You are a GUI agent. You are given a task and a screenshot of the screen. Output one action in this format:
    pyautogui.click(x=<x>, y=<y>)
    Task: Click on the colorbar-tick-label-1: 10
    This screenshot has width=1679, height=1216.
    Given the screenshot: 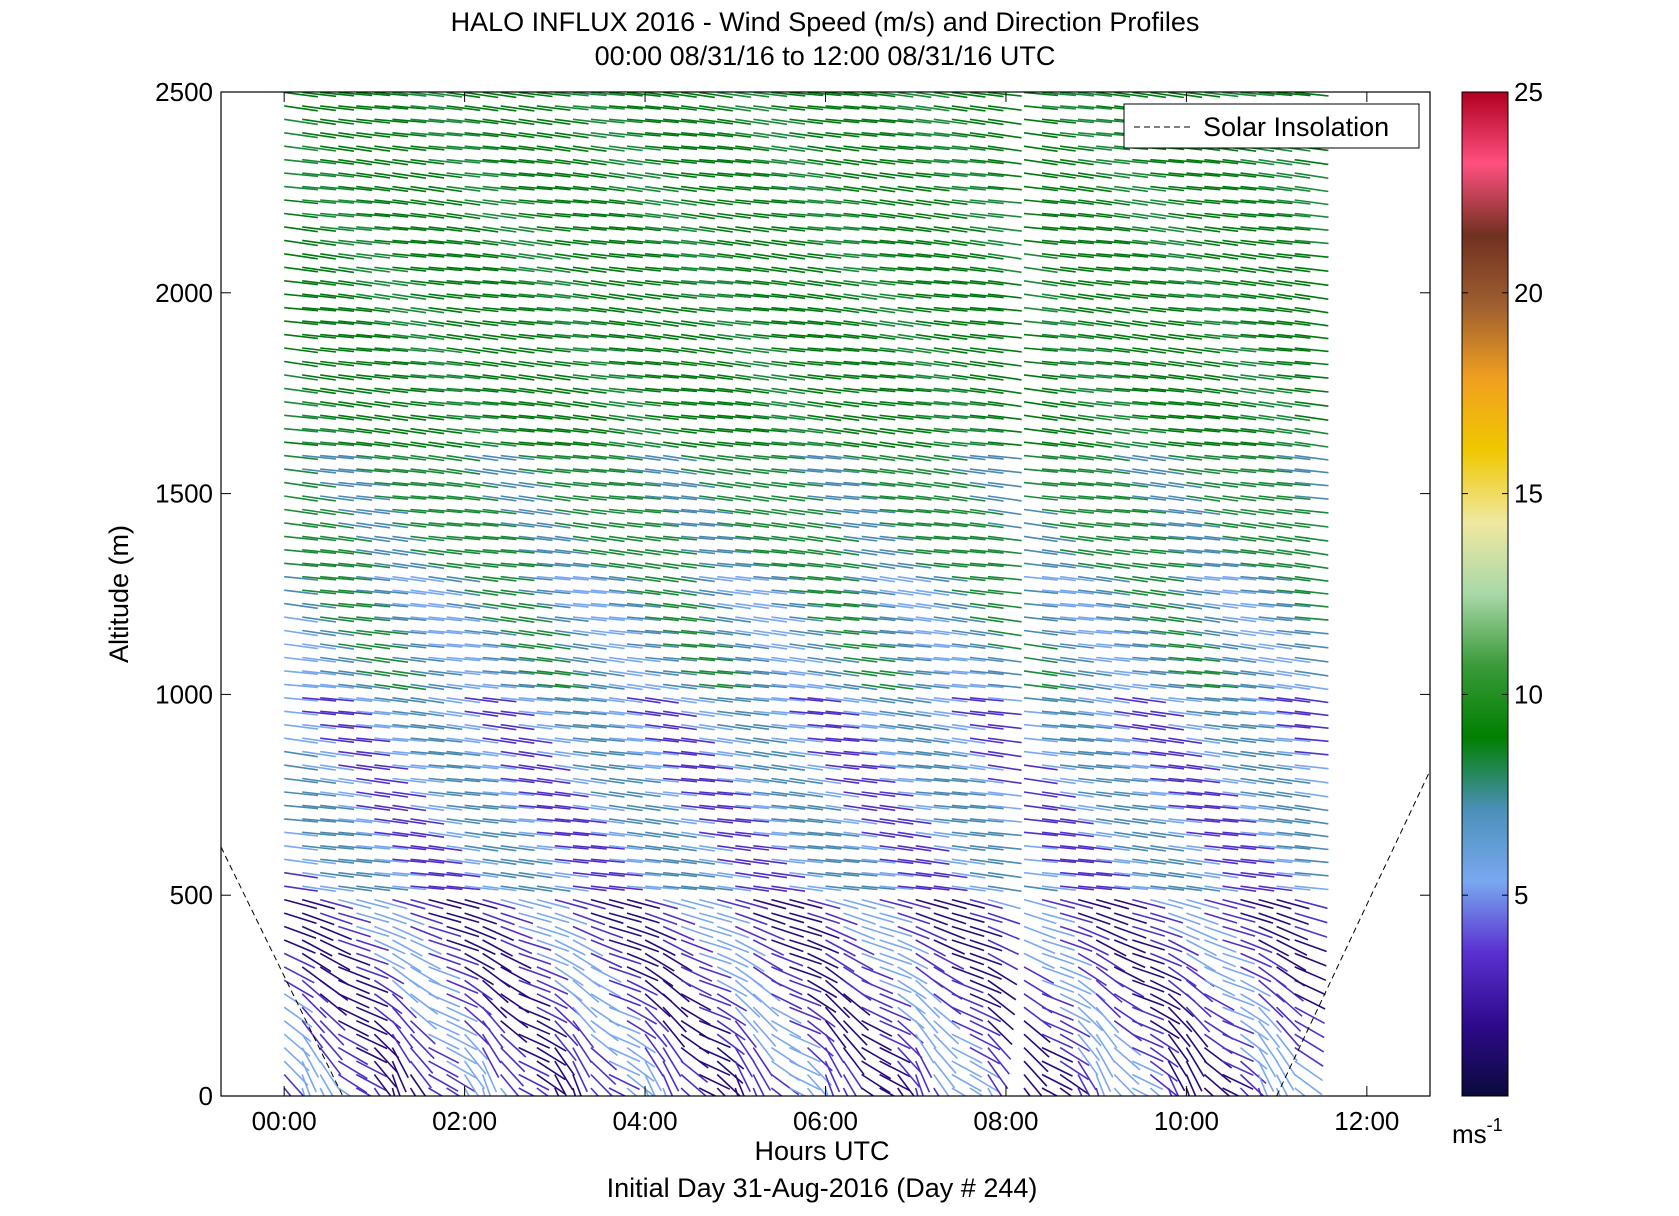 What is the action you would take?
    pyautogui.click(x=1528, y=694)
    